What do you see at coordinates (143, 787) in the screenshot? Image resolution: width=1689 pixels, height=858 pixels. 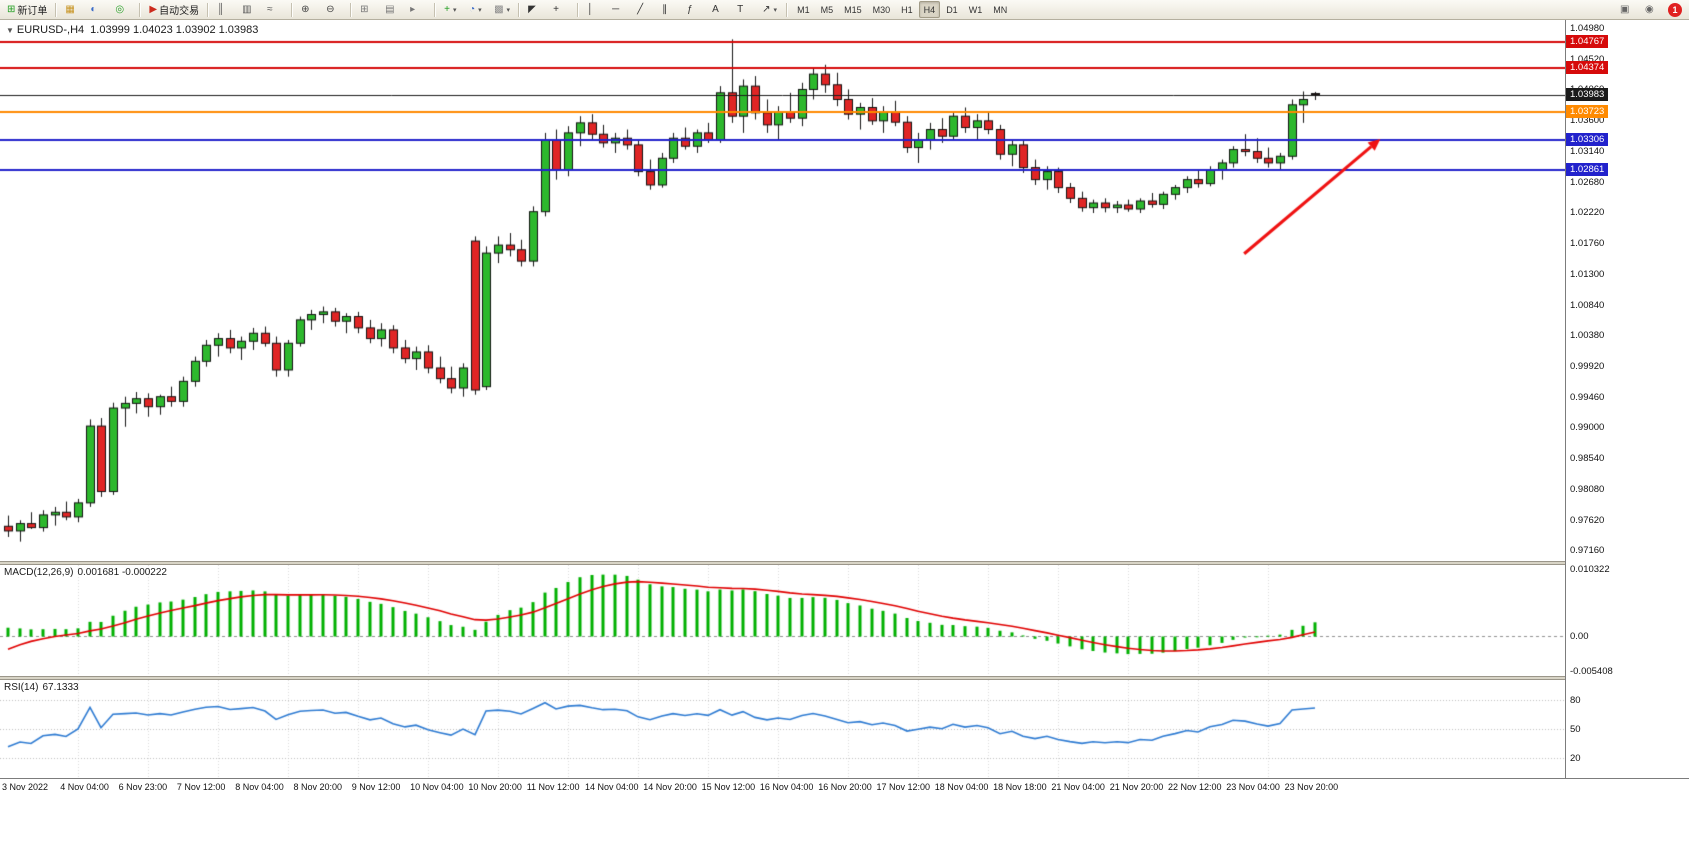 I see `time-tick-label: 6 Nov 23:00` at bounding box center [143, 787].